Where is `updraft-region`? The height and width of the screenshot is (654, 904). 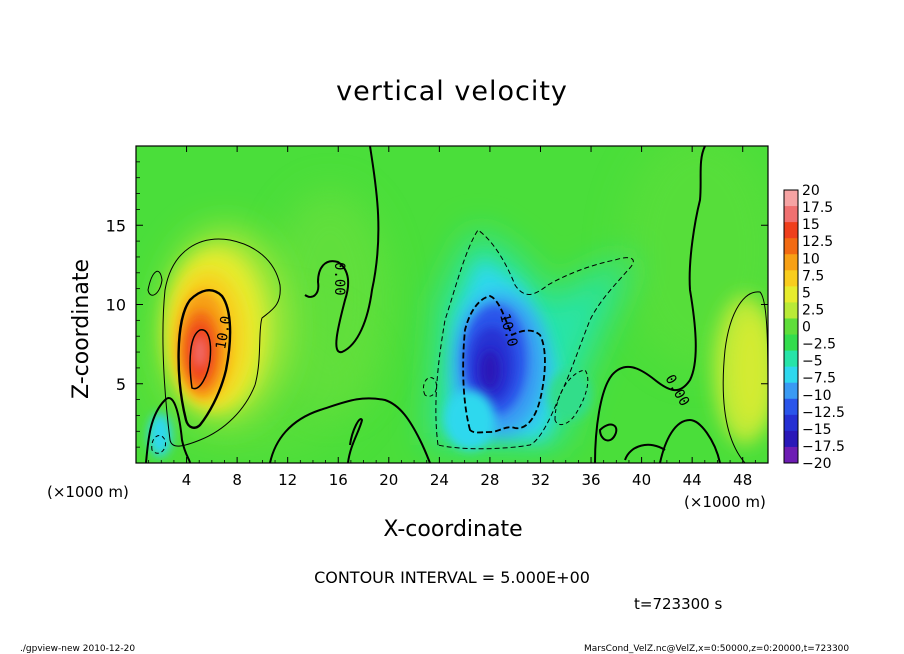
updraft-region is located at coordinates (225, 325).